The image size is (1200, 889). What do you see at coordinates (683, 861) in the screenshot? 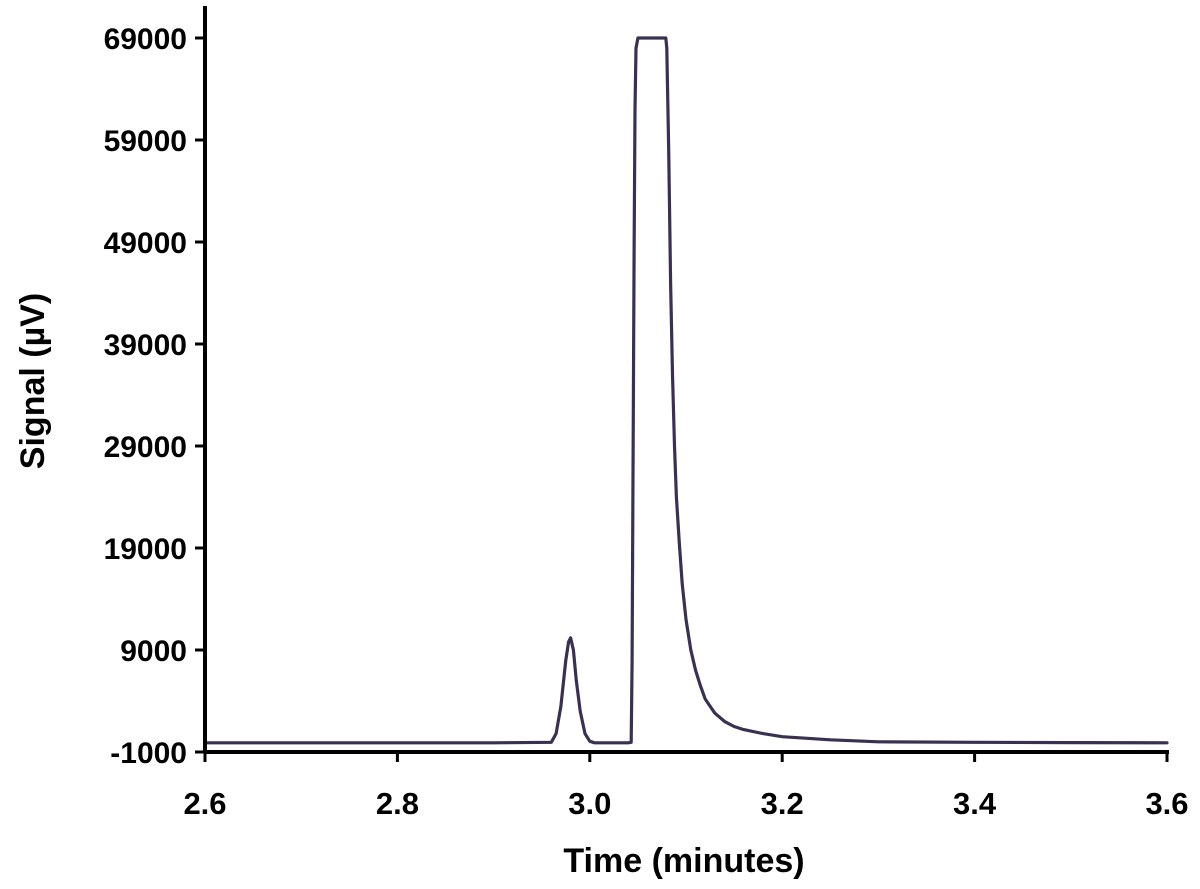
I see `x-axis-title: Time (minutes)` at bounding box center [683, 861].